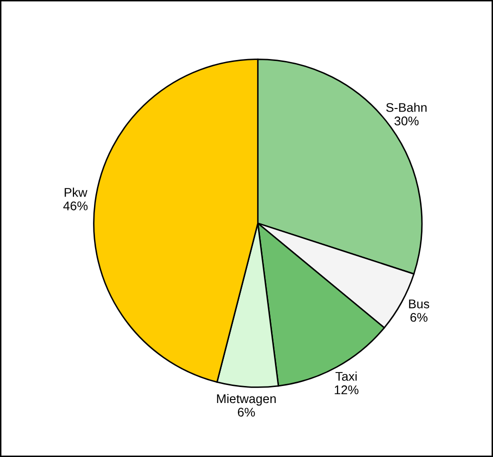 The image size is (493, 457). Describe the element at coordinates (406, 107) in the screenshot. I see `slice-label: S-Bahn` at that location.